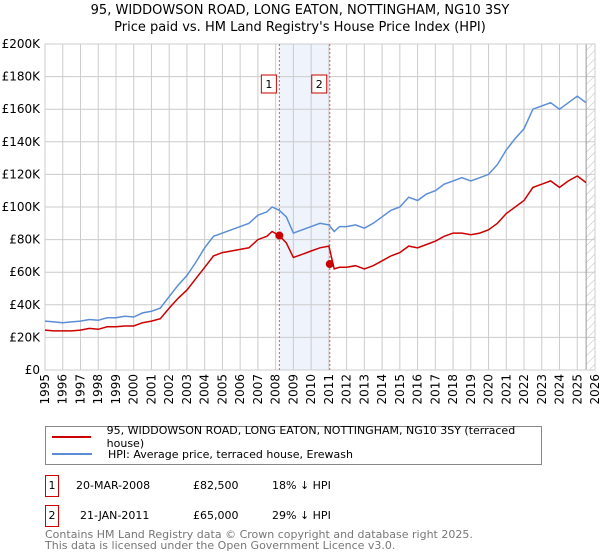 This screenshot has height=560, width=600. What do you see at coordinates (524, 389) in the screenshot?
I see `x-tick-label: 2022` at bounding box center [524, 389].